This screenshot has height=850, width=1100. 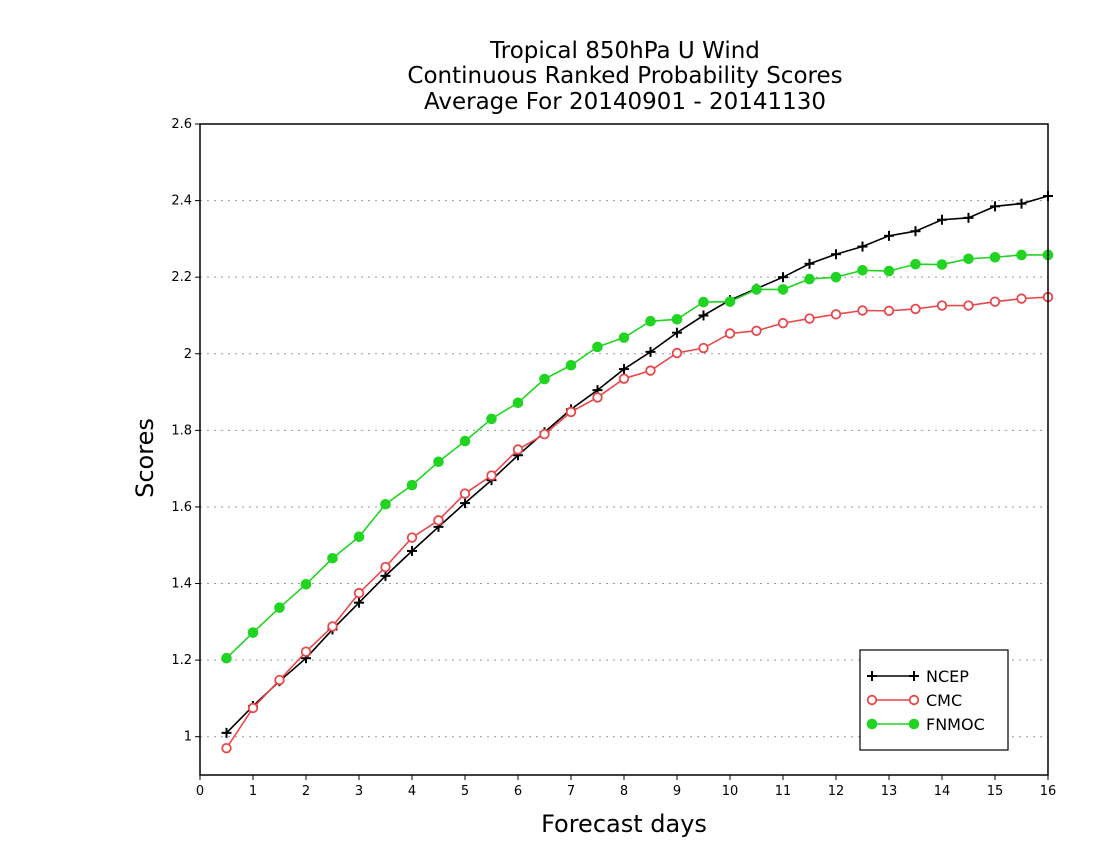 I want to click on y-tick-label: 1, so click(x=188, y=737).